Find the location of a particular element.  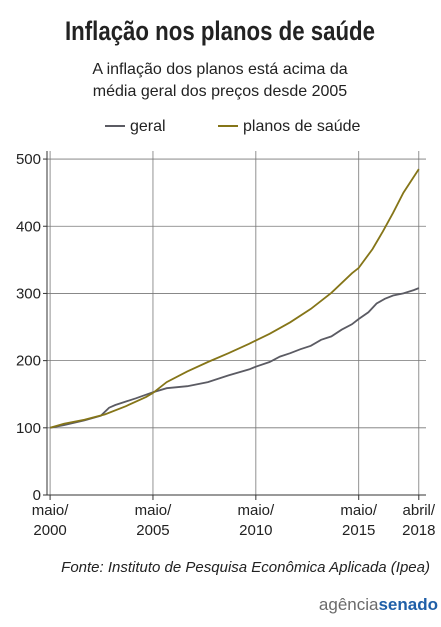

x-tick-label: maio/2015 is located at coordinates (359, 520).